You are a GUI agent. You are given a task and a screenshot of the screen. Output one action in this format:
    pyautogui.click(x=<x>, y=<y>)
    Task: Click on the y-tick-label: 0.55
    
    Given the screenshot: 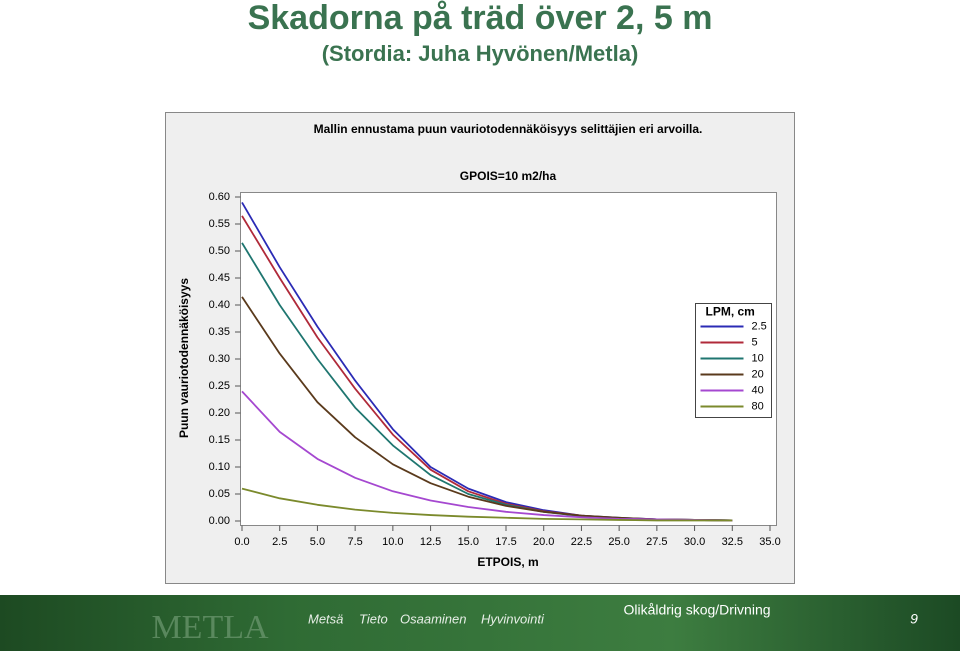 What is the action you would take?
    pyautogui.click(x=219, y=224)
    